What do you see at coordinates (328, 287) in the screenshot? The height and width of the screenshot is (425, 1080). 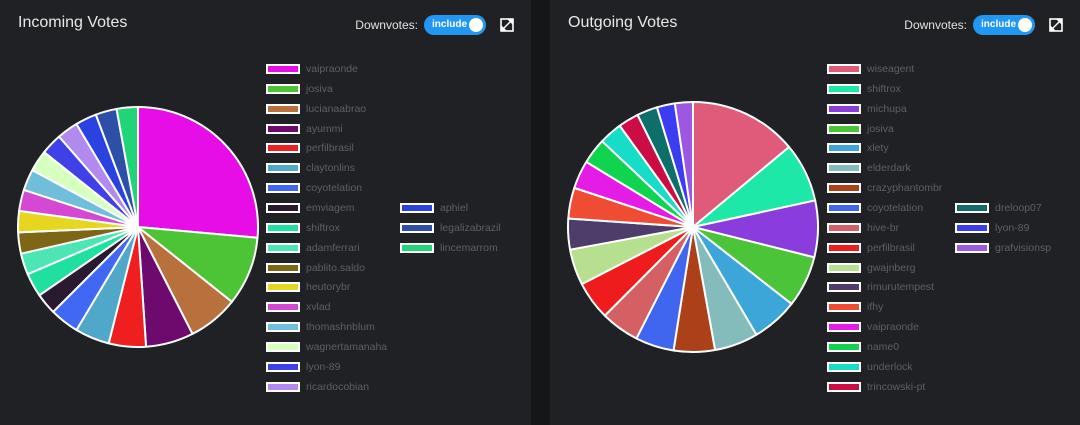 I see `legend-label: heutorybr` at bounding box center [328, 287].